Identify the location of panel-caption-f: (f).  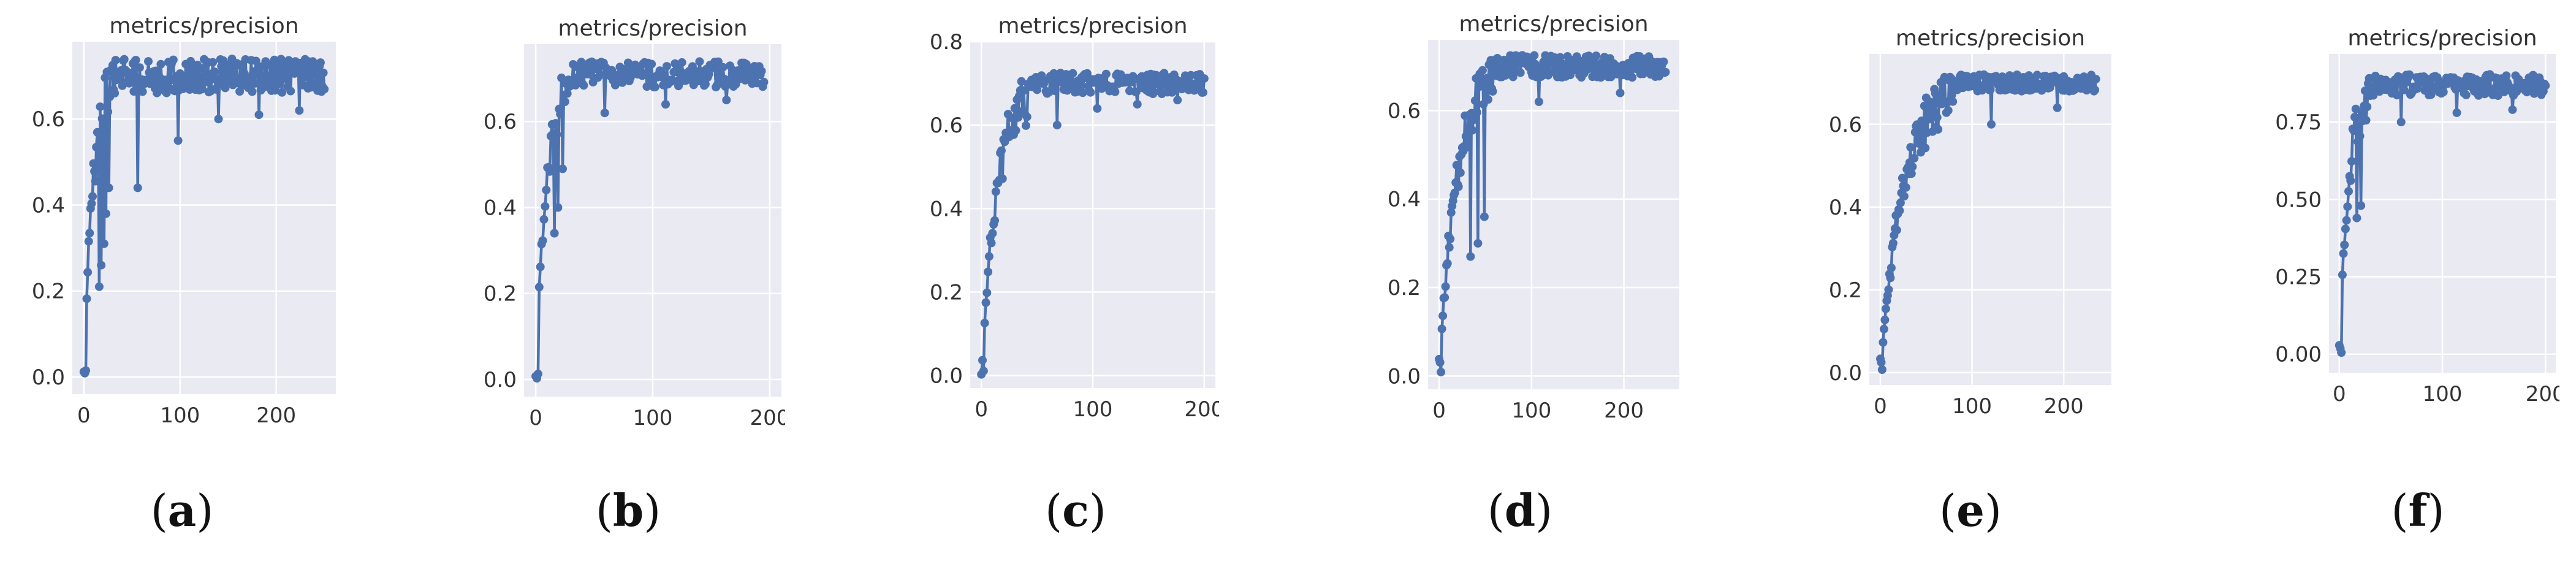
(2418, 510).